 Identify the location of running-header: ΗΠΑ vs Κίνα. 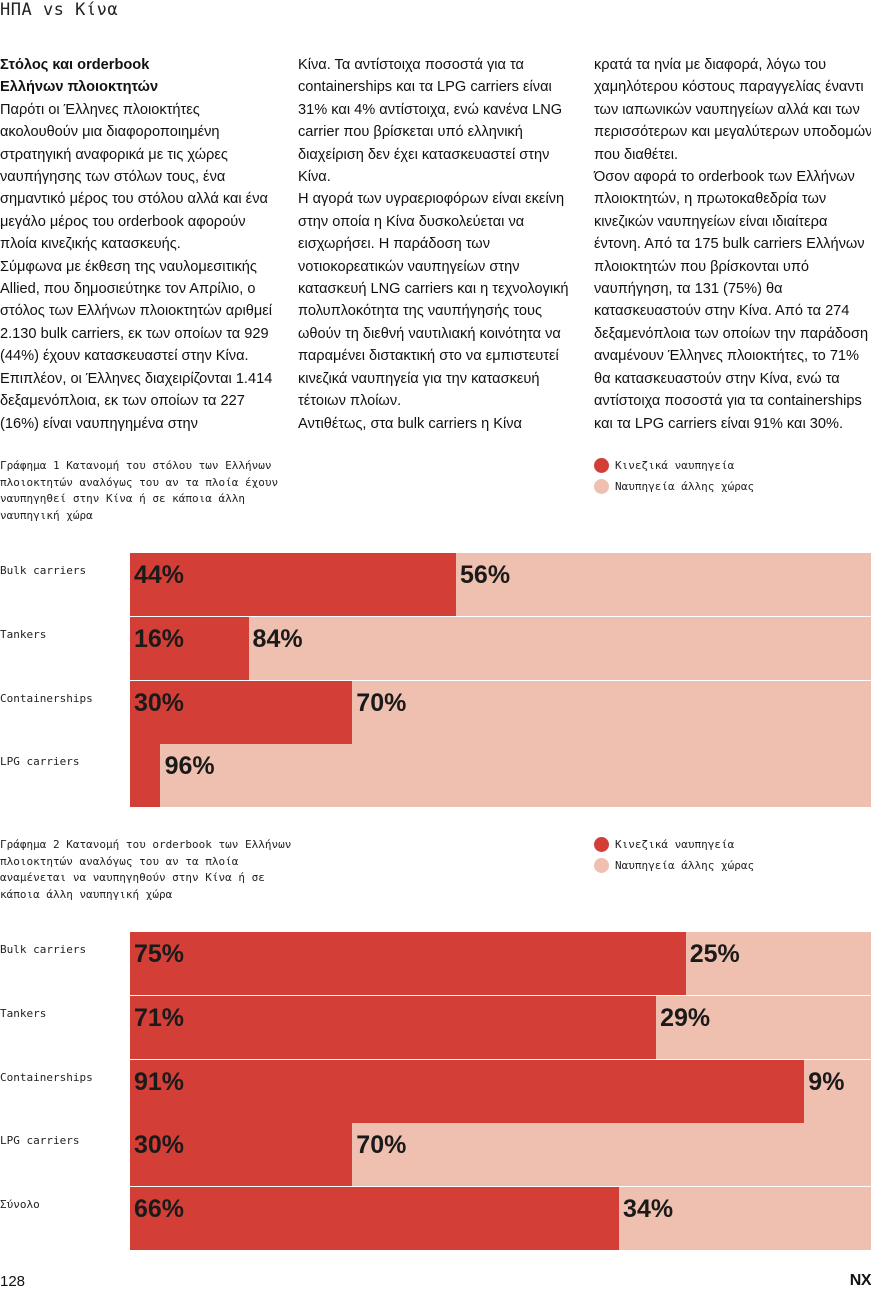
(59, 10).